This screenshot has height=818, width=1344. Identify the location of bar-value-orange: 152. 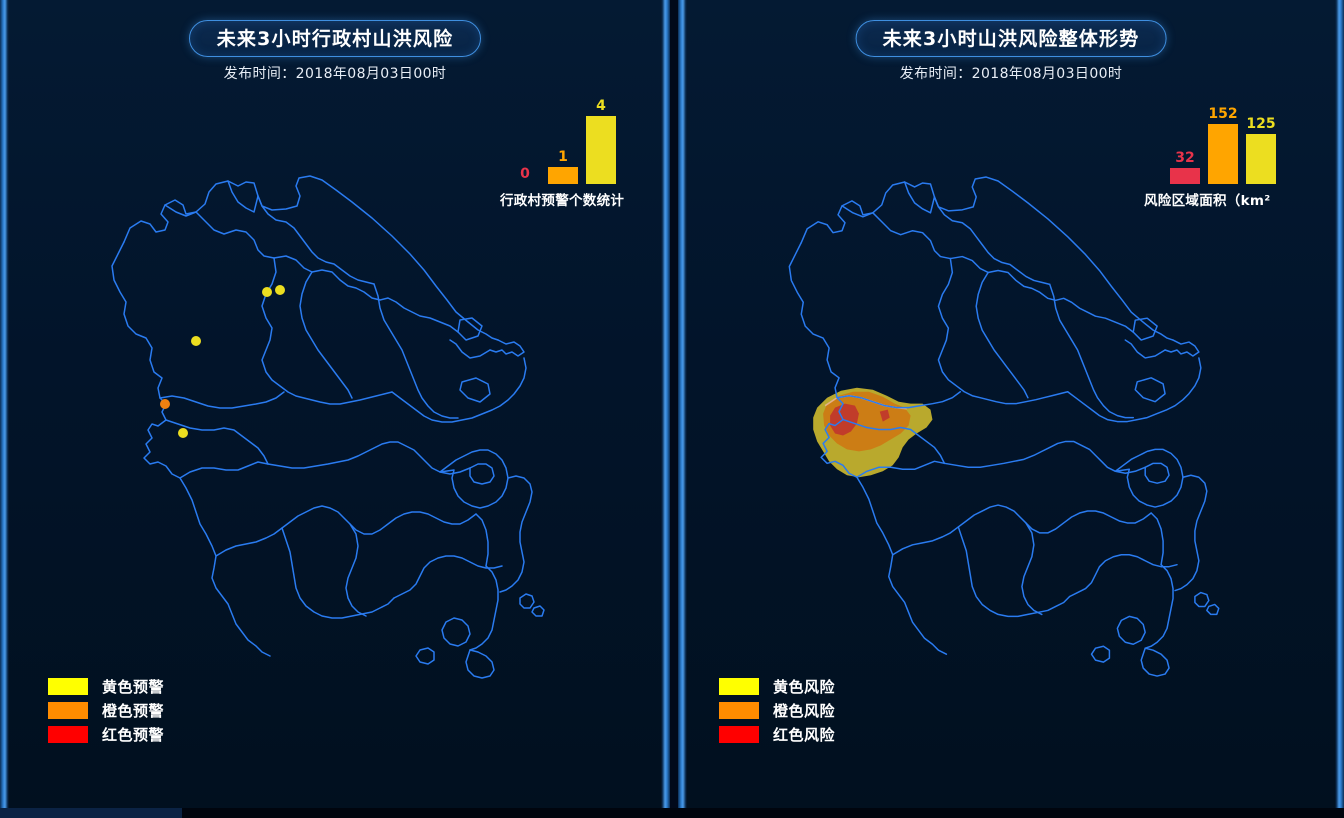
(1223, 114).